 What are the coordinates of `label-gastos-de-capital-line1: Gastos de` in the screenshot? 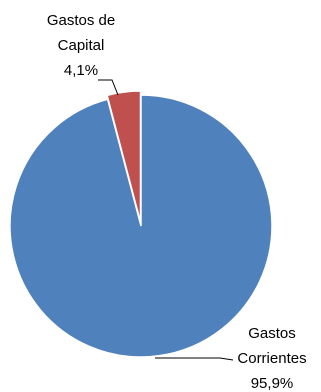 It's located at (81, 20).